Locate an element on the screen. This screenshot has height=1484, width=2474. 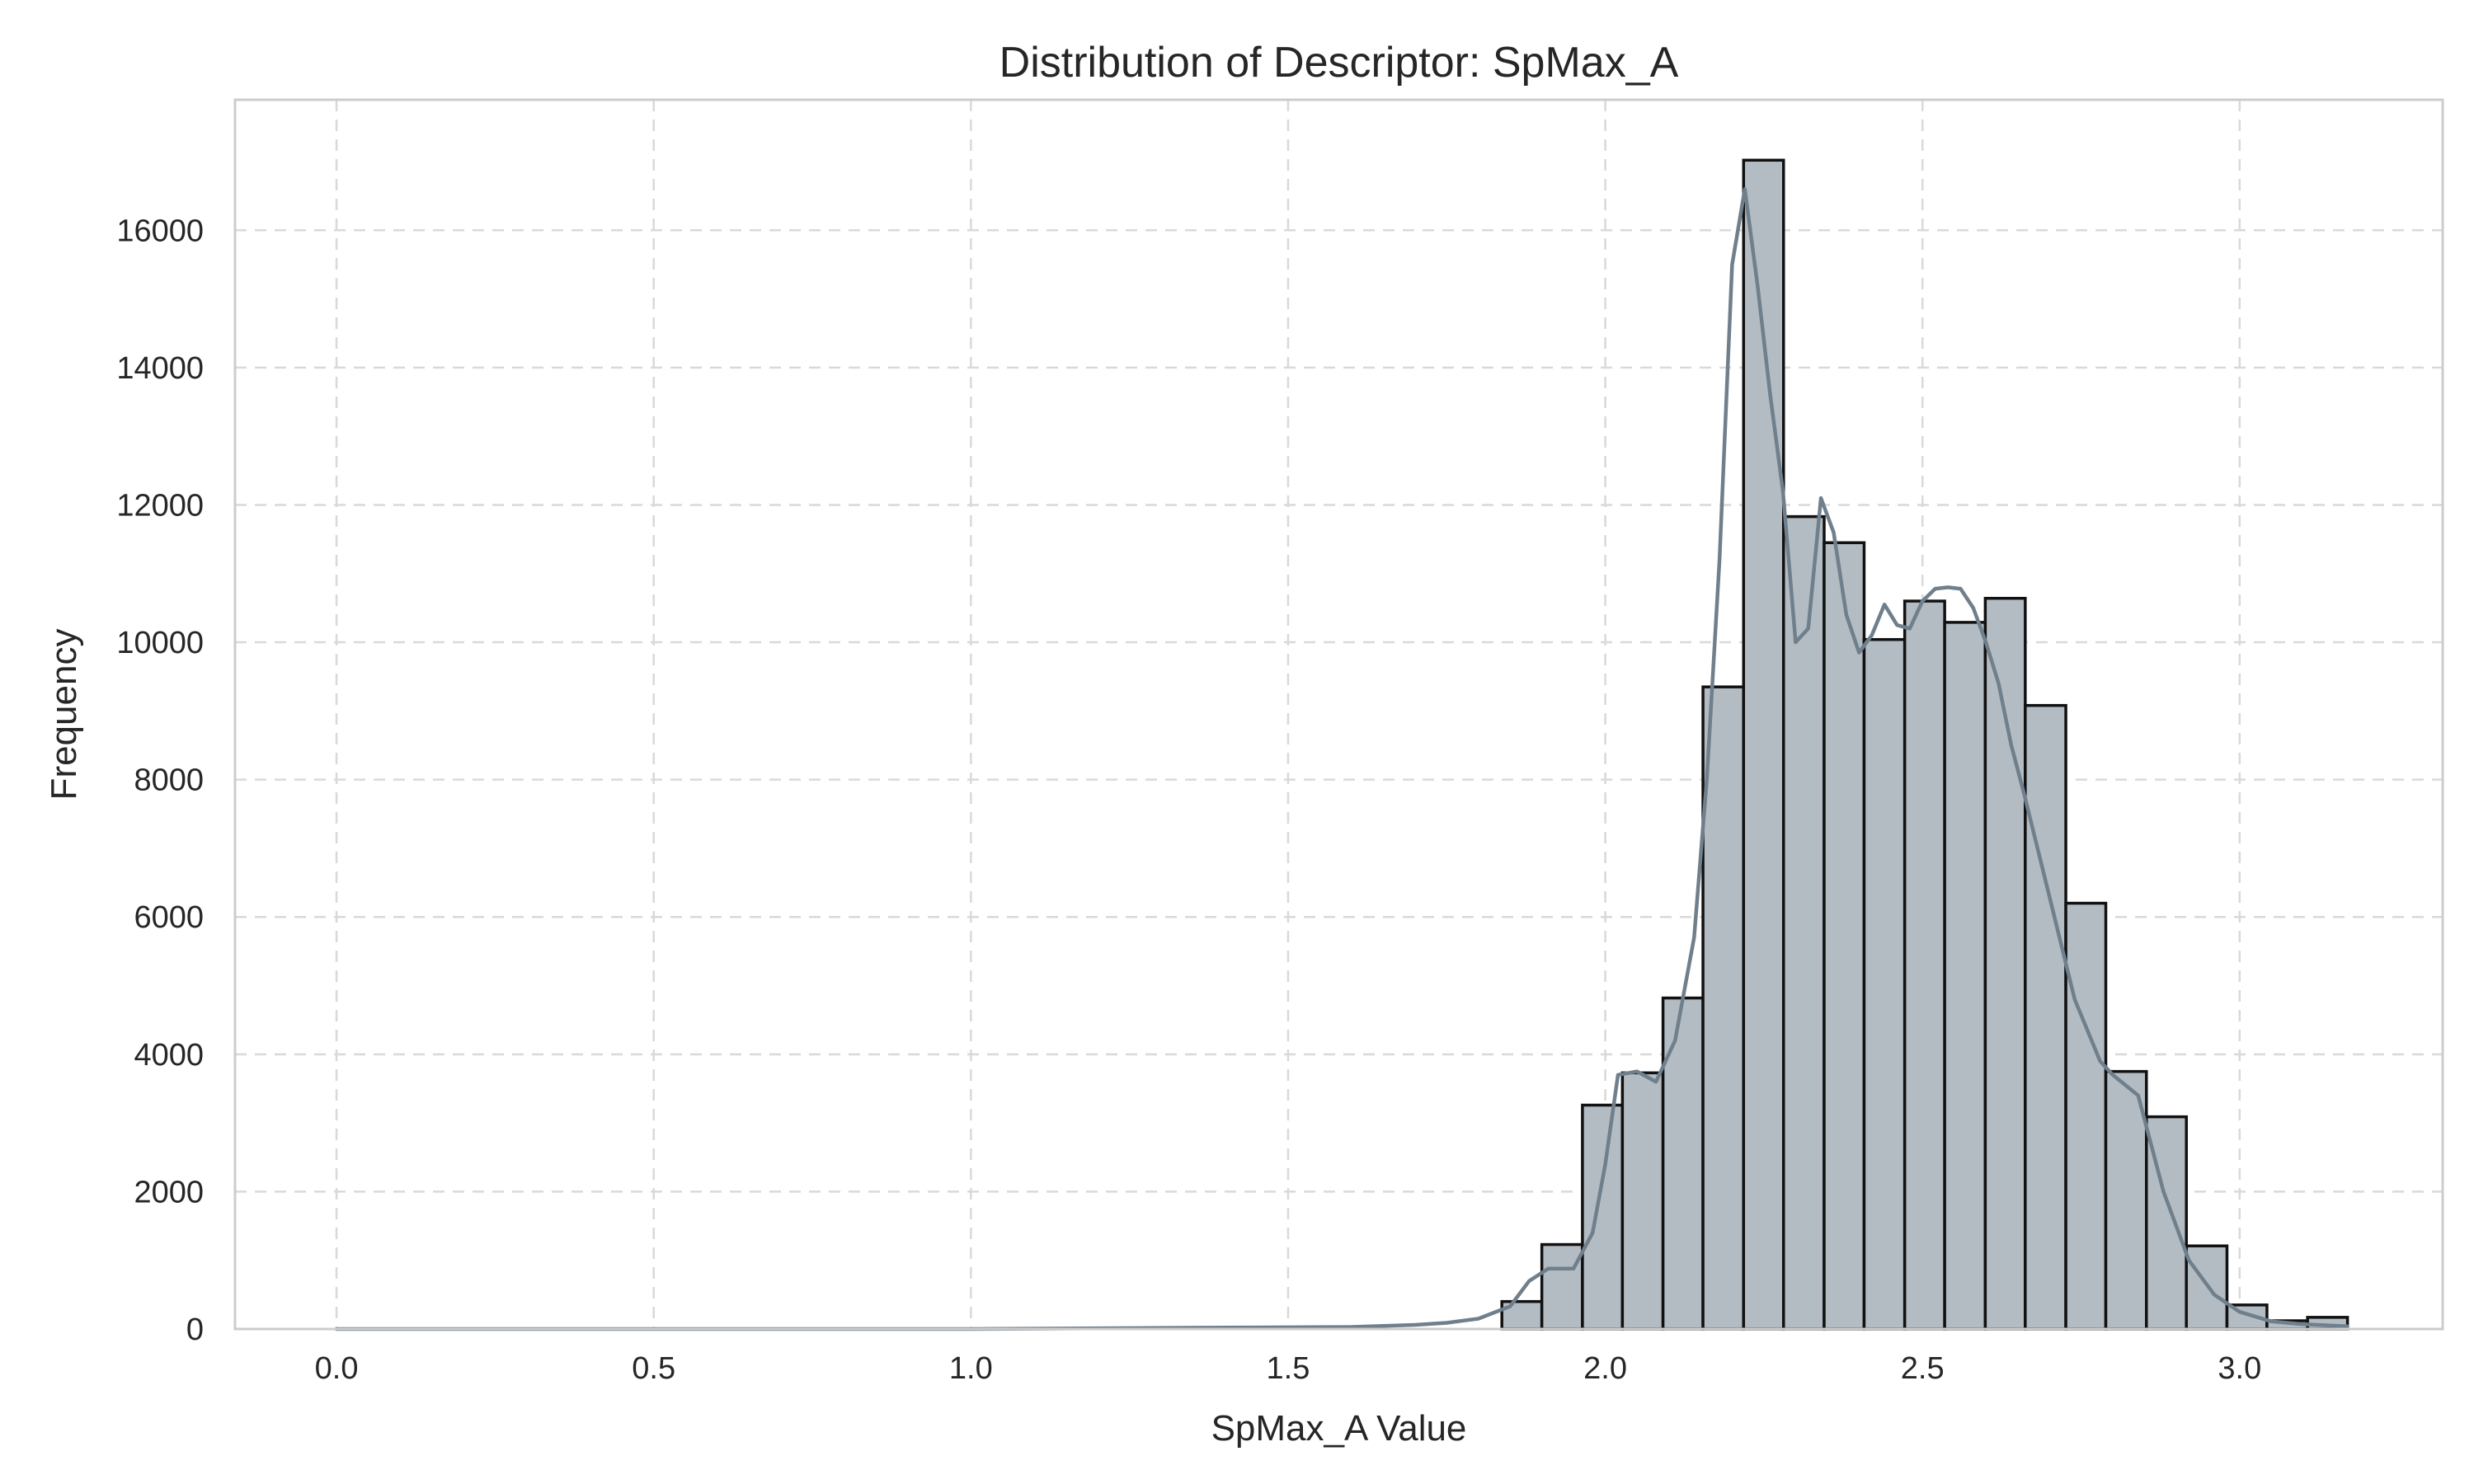
x-axis-ticks: 0.0 0.5 1.0 1.5 2.0 2.5 3.0 is located at coordinates (1288, 1368).